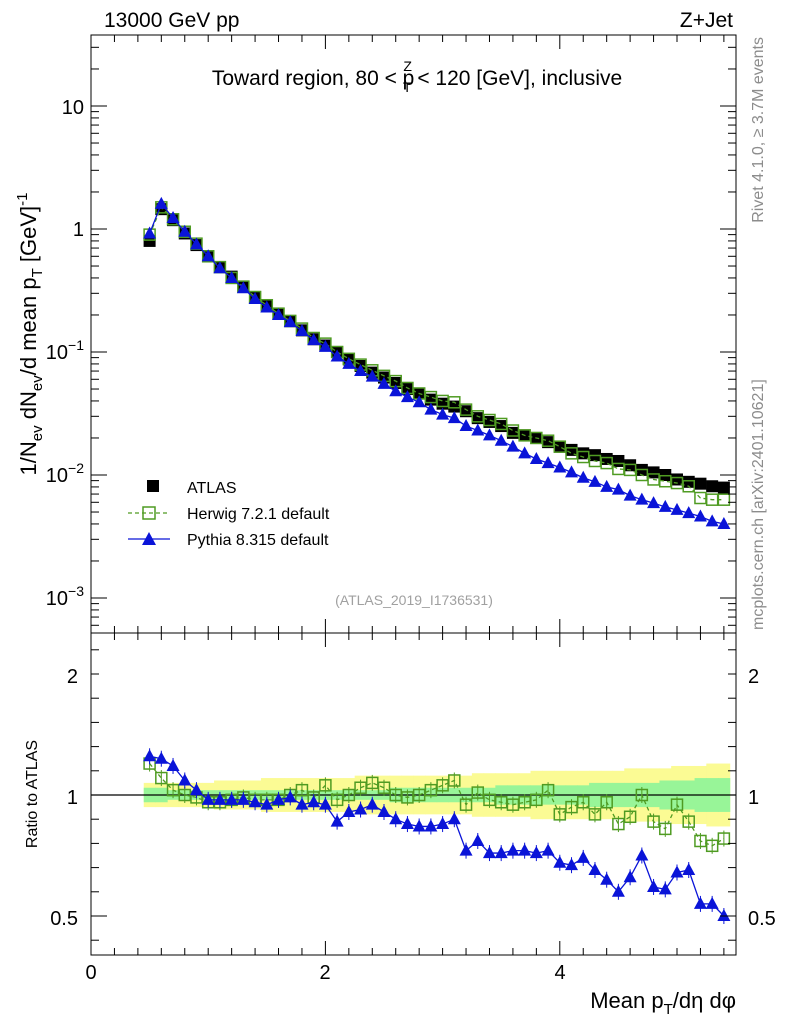  I want to click on y-axis-label: 1/Nev dNev/d mean pT [GeV]-1, so click(30, 334).